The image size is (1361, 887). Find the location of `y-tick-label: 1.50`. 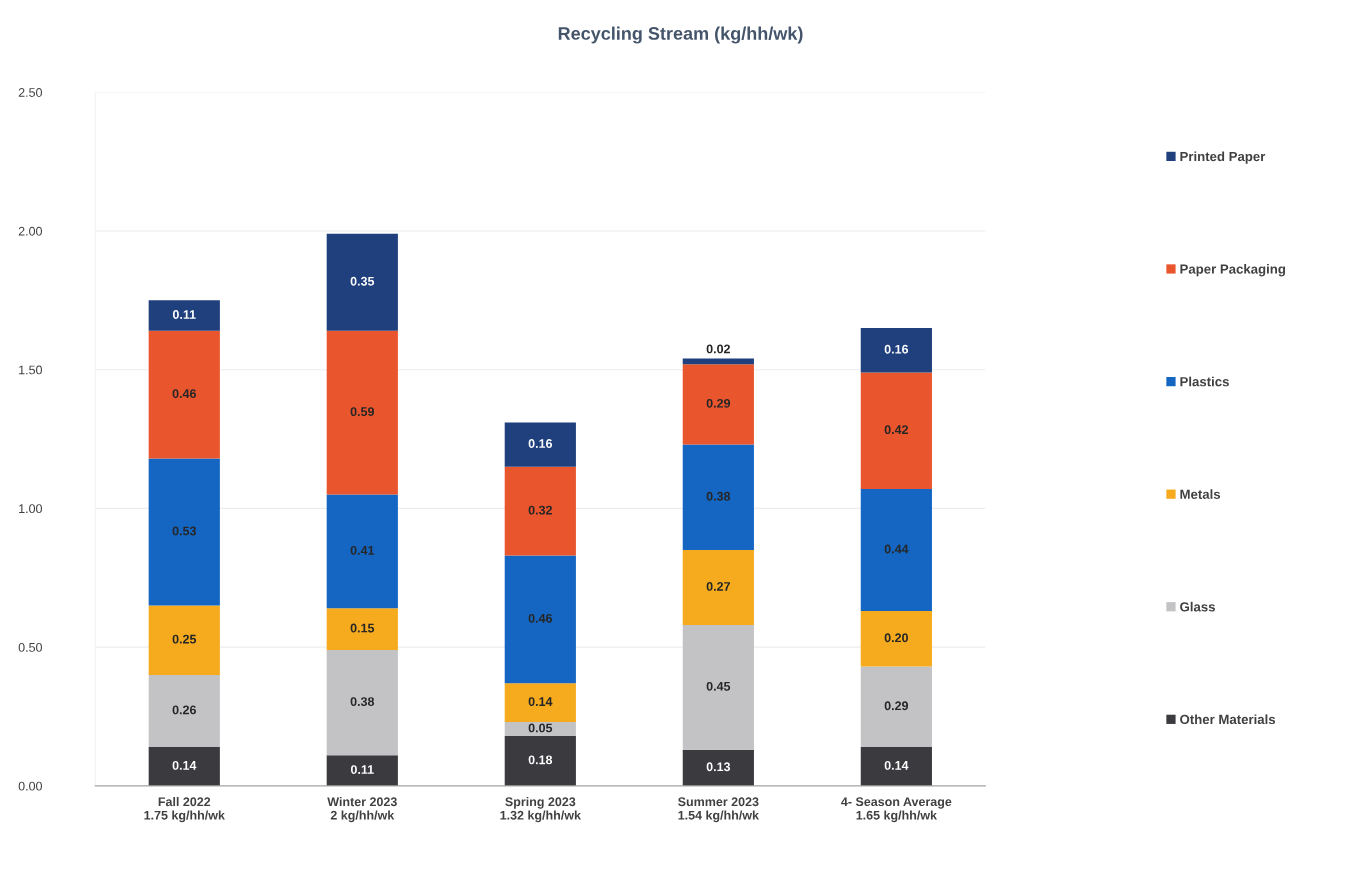

y-tick-label: 1.50 is located at coordinates (31, 370).